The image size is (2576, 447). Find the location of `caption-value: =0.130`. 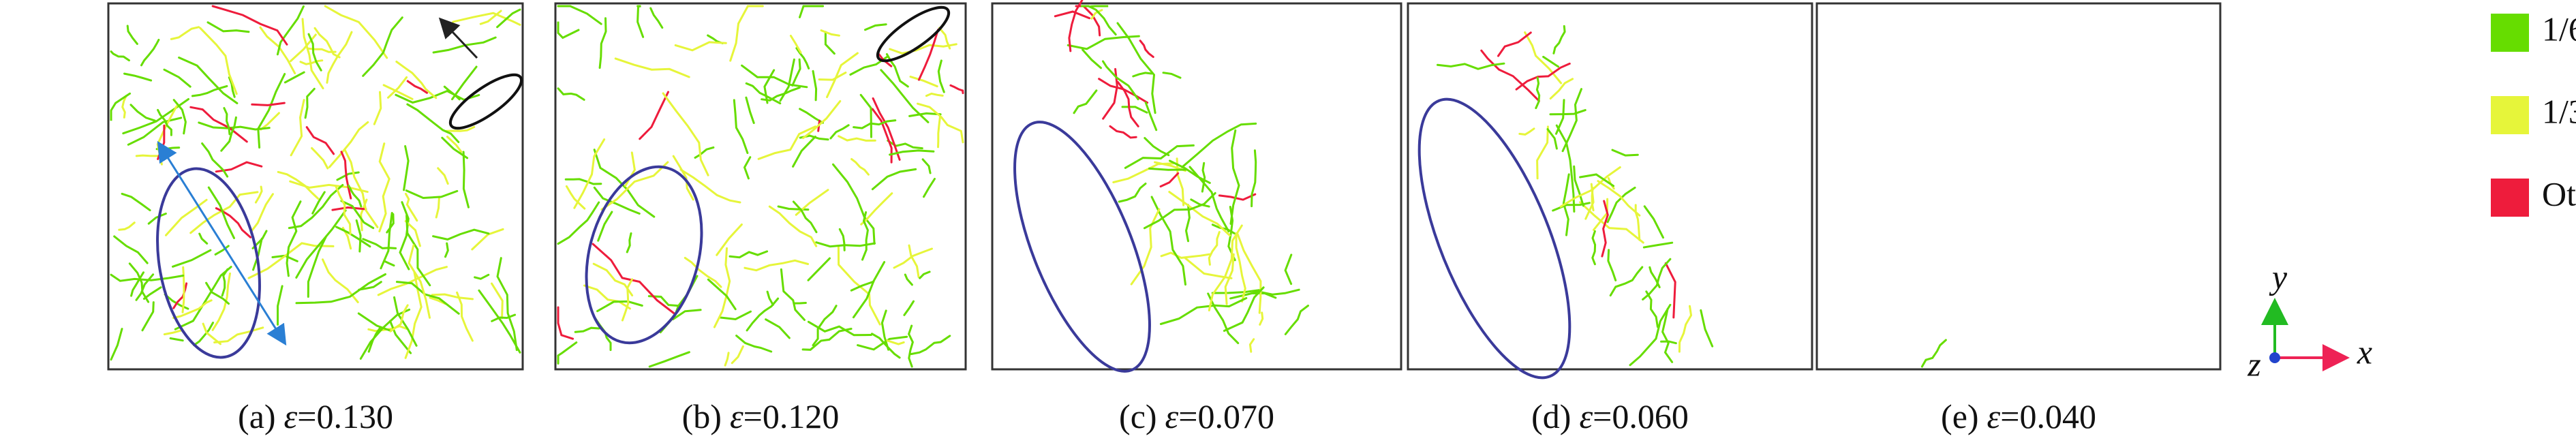

caption-value: =0.130 is located at coordinates (345, 416).